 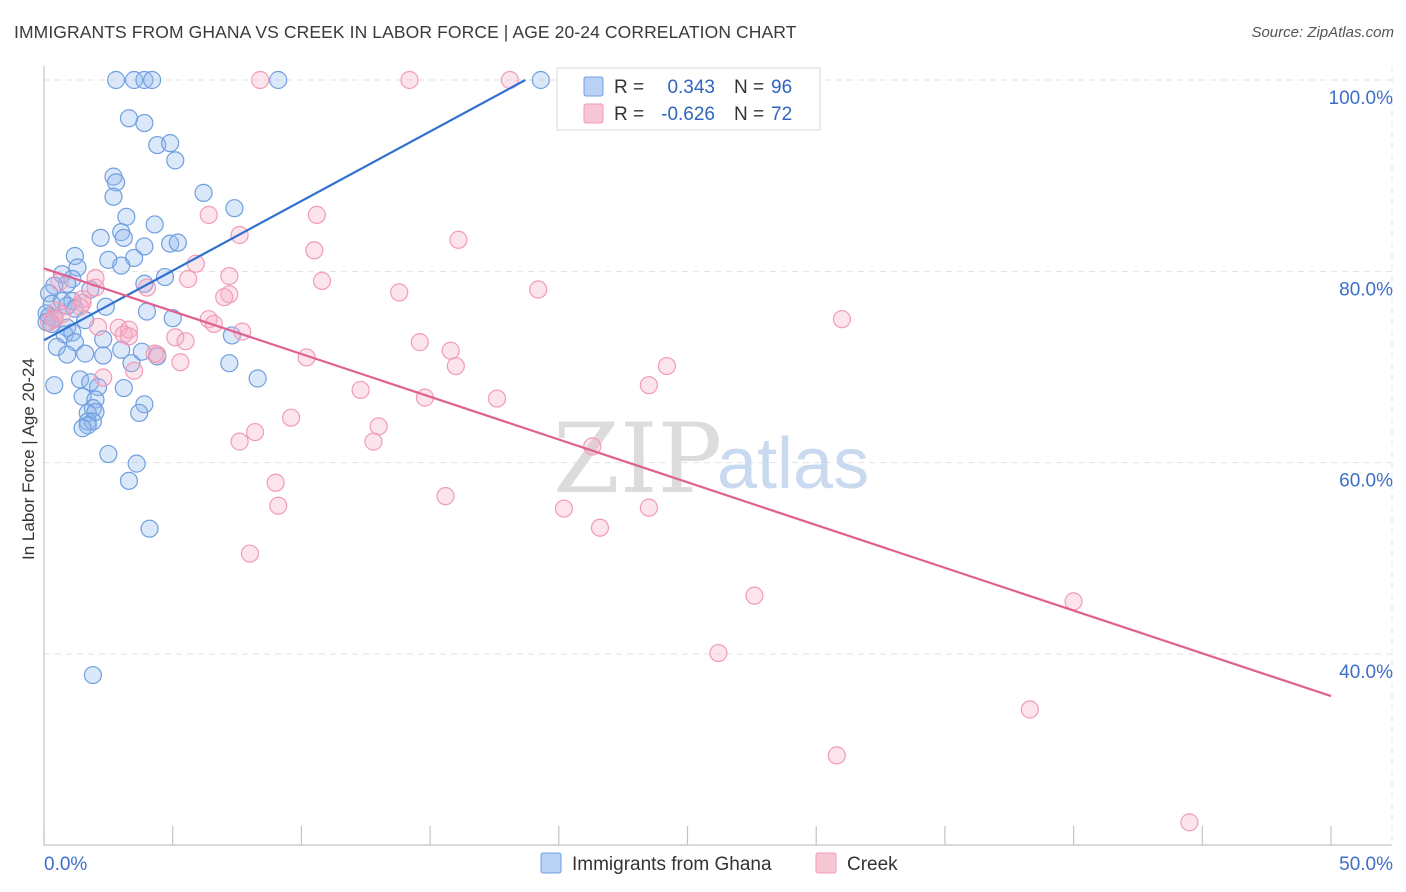 What do you see at coordinates (688, 114) in the screenshot?
I see `legend-r-value-2: -0.626` at bounding box center [688, 114].